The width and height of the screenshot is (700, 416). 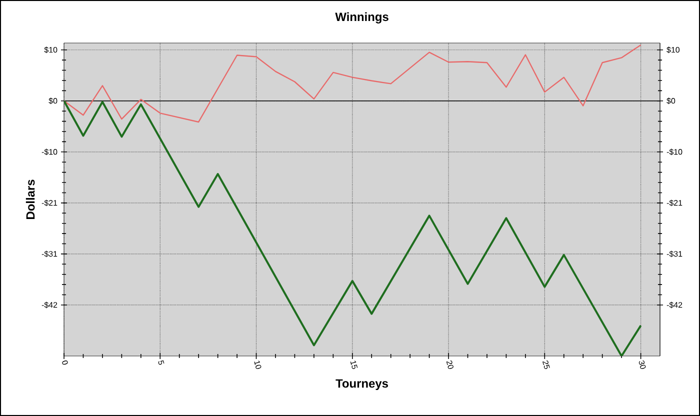 What do you see at coordinates (362, 384) in the screenshot?
I see `x-axis-title: Tourneys` at bounding box center [362, 384].